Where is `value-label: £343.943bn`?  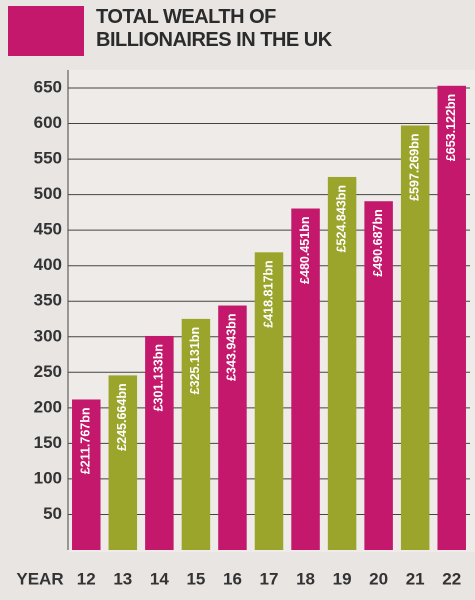
value-label: £343.943bn is located at coordinates (232, 347).